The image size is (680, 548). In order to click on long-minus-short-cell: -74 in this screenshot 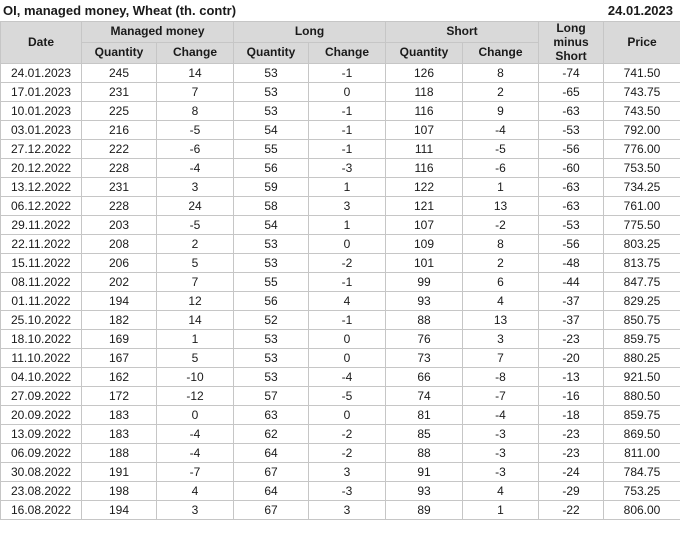, I will do `click(571, 73)`.